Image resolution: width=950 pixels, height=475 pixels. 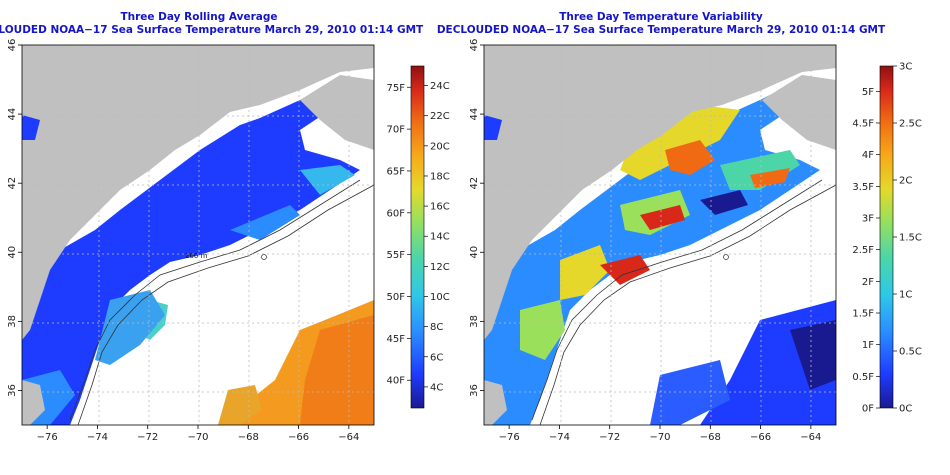 What do you see at coordinates (147, 437) in the screenshot?
I see `left-x-tick-label: −72` at bounding box center [147, 437].